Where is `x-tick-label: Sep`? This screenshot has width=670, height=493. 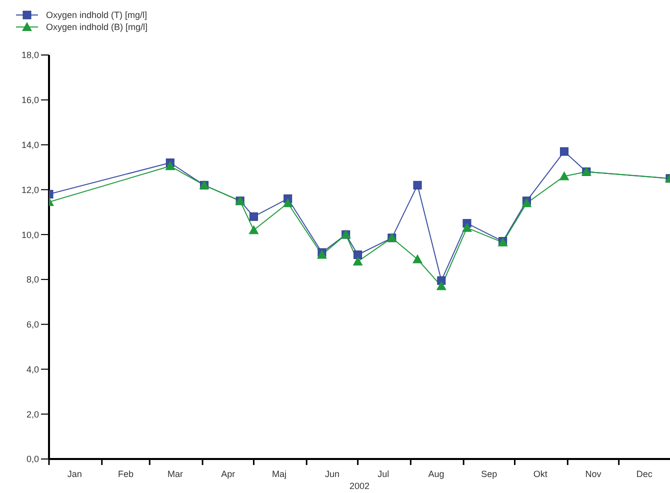
x-tick-label: Sep is located at coordinates (489, 474).